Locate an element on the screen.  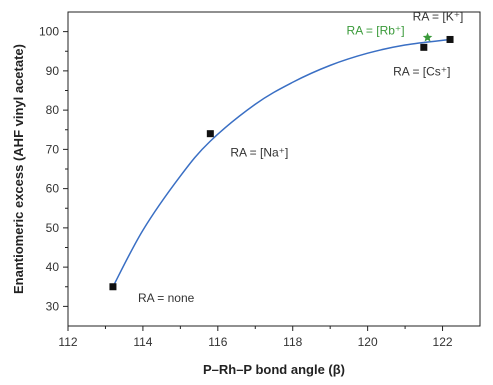
y-tick-label: 30 is located at coordinates (53, 306).